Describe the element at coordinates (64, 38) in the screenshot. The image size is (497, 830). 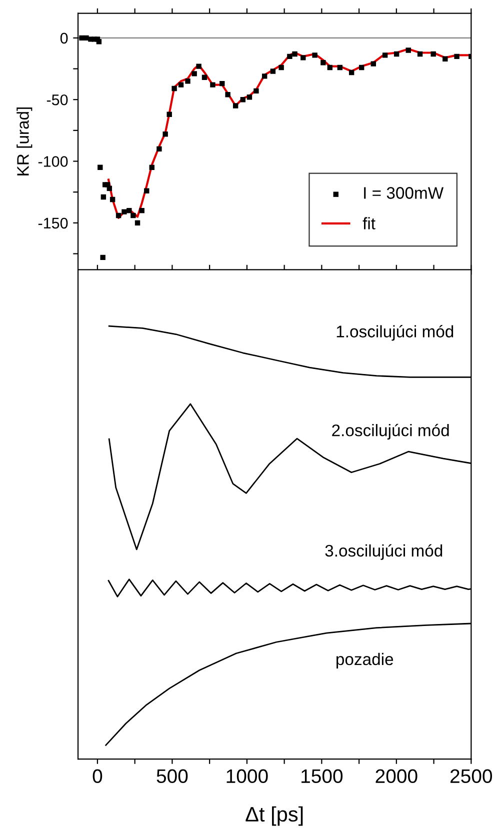
I see `y-tick-label: 0` at that location.